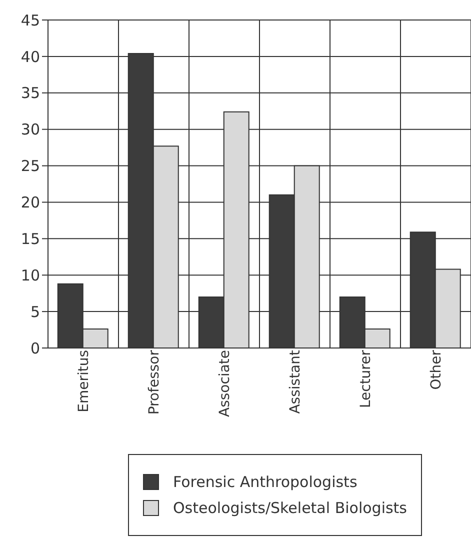 The image size is (471, 544). Describe the element at coordinates (84, 381) in the screenshot. I see `x-tick-label: Emeritus` at that location.